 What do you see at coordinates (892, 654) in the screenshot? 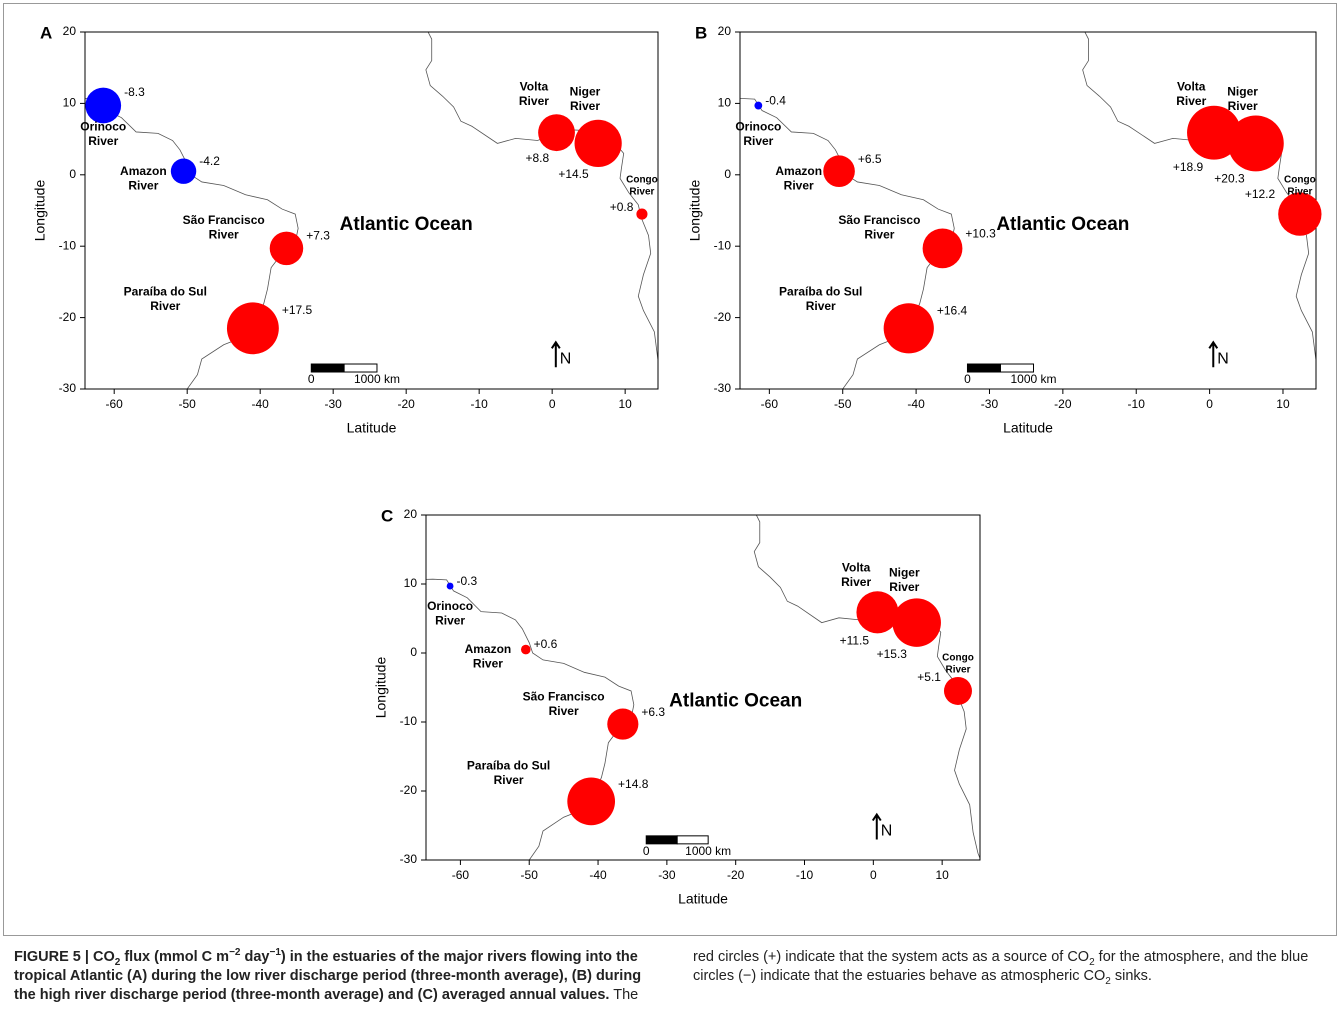
I see `value-label: +15.3` at bounding box center [892, 654].